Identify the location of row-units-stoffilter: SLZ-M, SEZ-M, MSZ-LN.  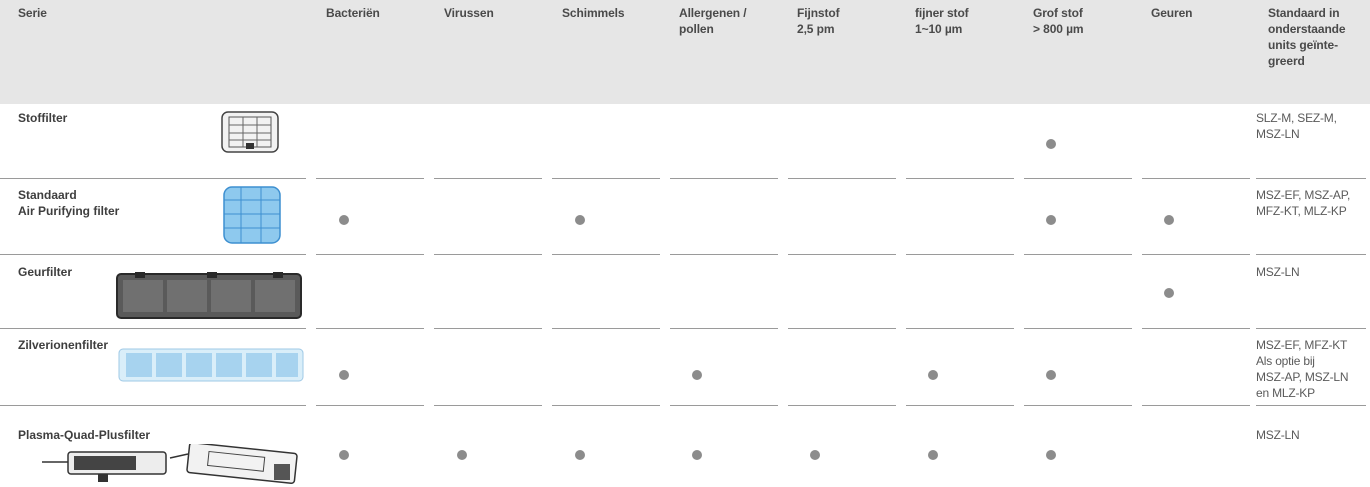
(1296, 126).